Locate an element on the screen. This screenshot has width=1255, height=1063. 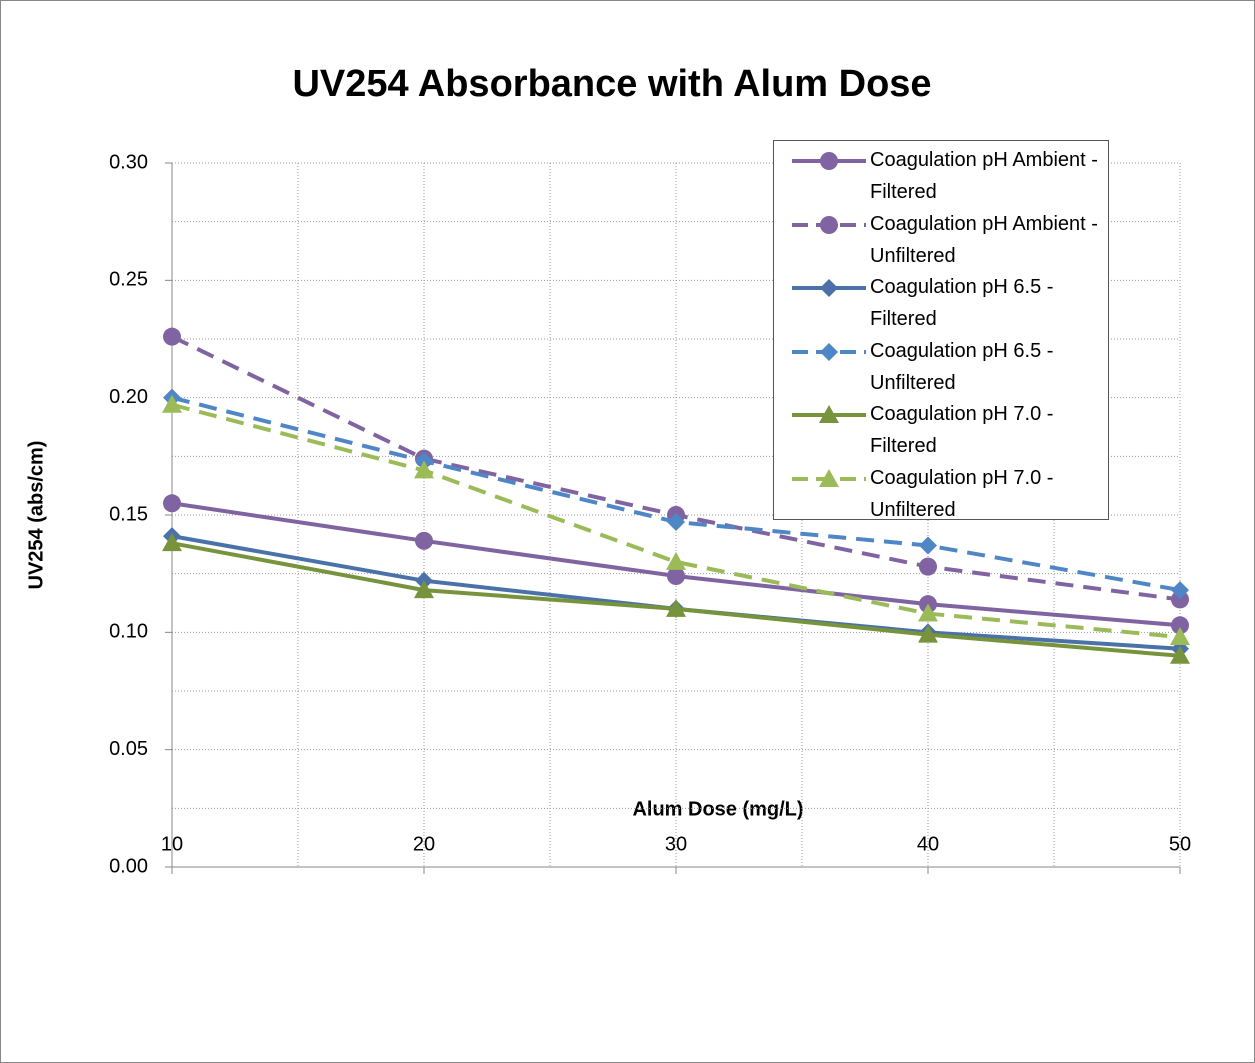
x-axis-label: Alum Dose (mg/L) is located at coordinates (717, 809).